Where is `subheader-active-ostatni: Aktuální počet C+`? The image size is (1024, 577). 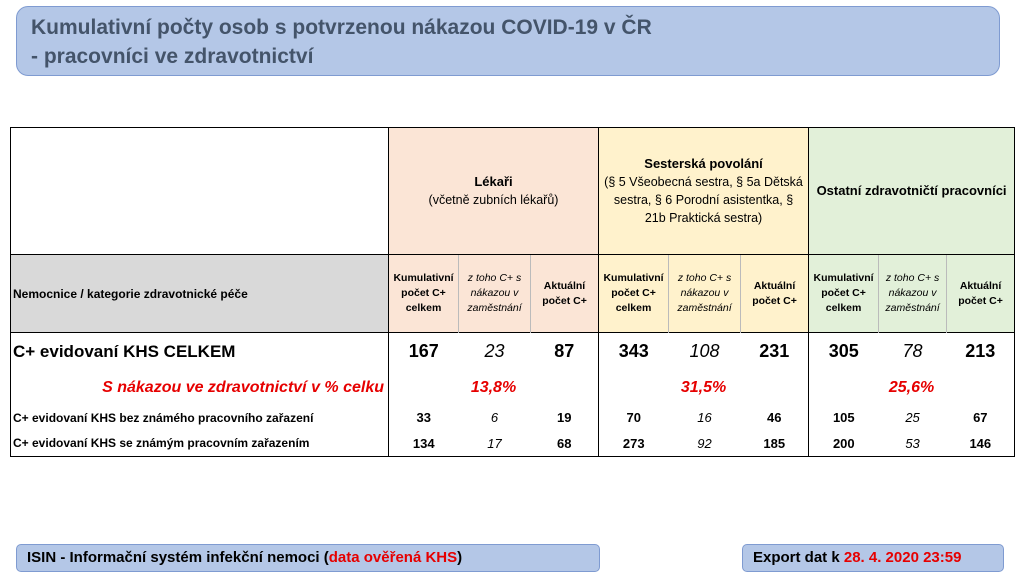
subheader-active-ostatni: Aktuální počet C+ is located at coordinates (980, 293).